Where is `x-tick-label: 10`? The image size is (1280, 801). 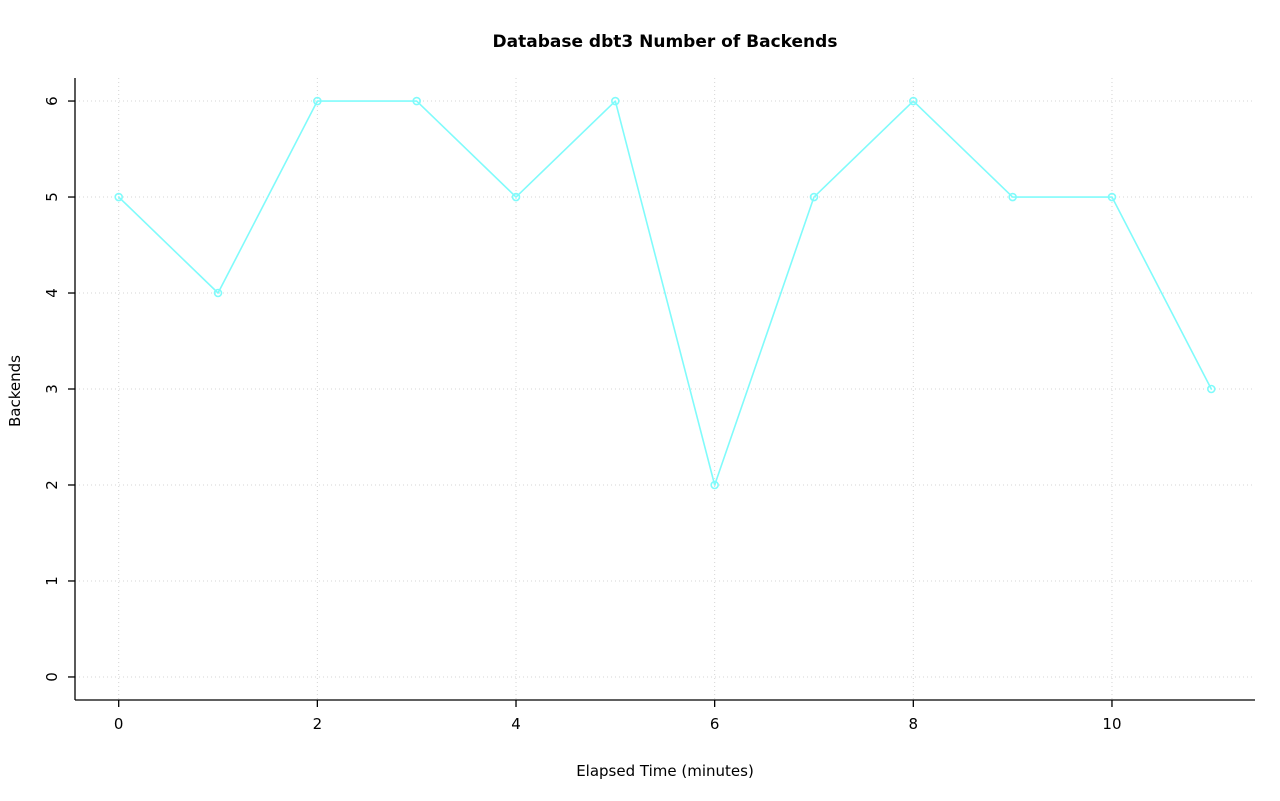
x-tick-label: 10 is located at coordinates (1111, 724).